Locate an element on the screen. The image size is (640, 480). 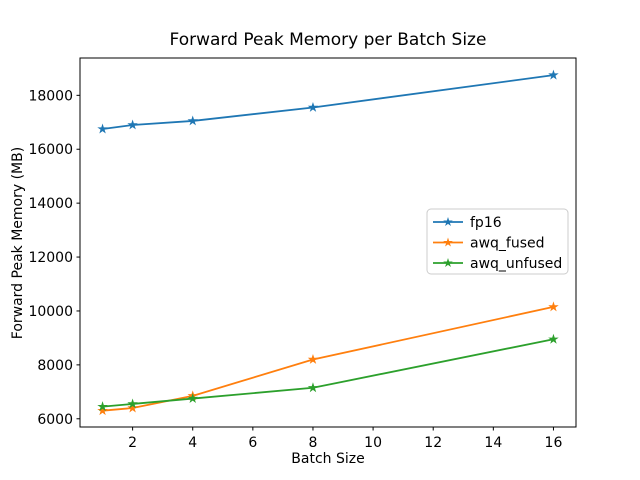
data-point-fp16-x2 is located at coordinates (132, 124).